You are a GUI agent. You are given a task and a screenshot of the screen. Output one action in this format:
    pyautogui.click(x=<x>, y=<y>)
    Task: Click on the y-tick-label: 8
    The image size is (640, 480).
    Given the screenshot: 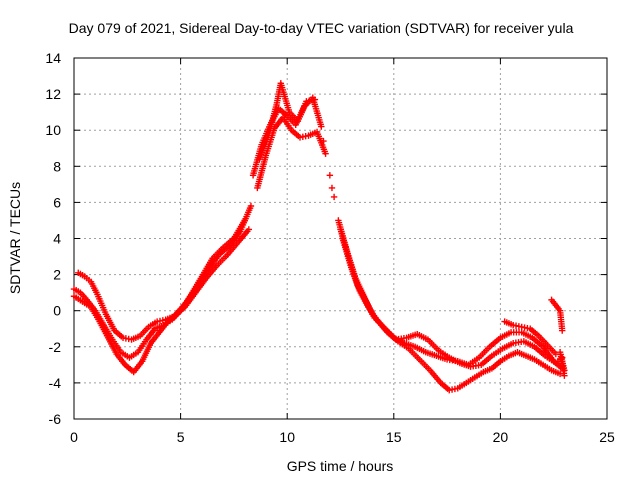 What is the action you would take?
    pyautogui.click(x=57, y=166)
    